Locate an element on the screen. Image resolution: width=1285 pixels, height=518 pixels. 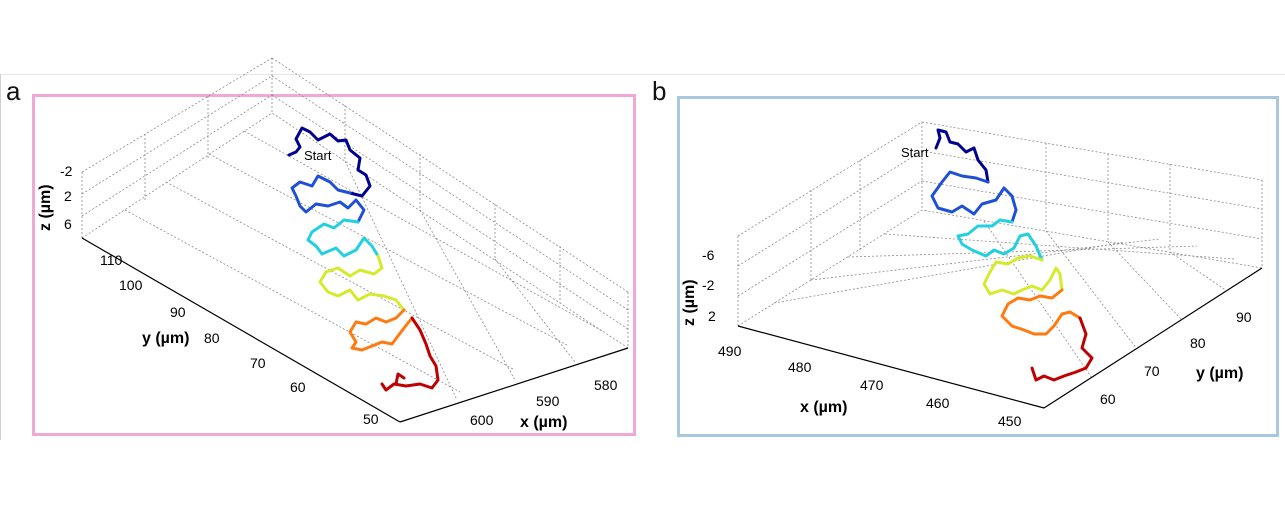
chart-a-traj-seg4 is located at coordinates (362, 283).